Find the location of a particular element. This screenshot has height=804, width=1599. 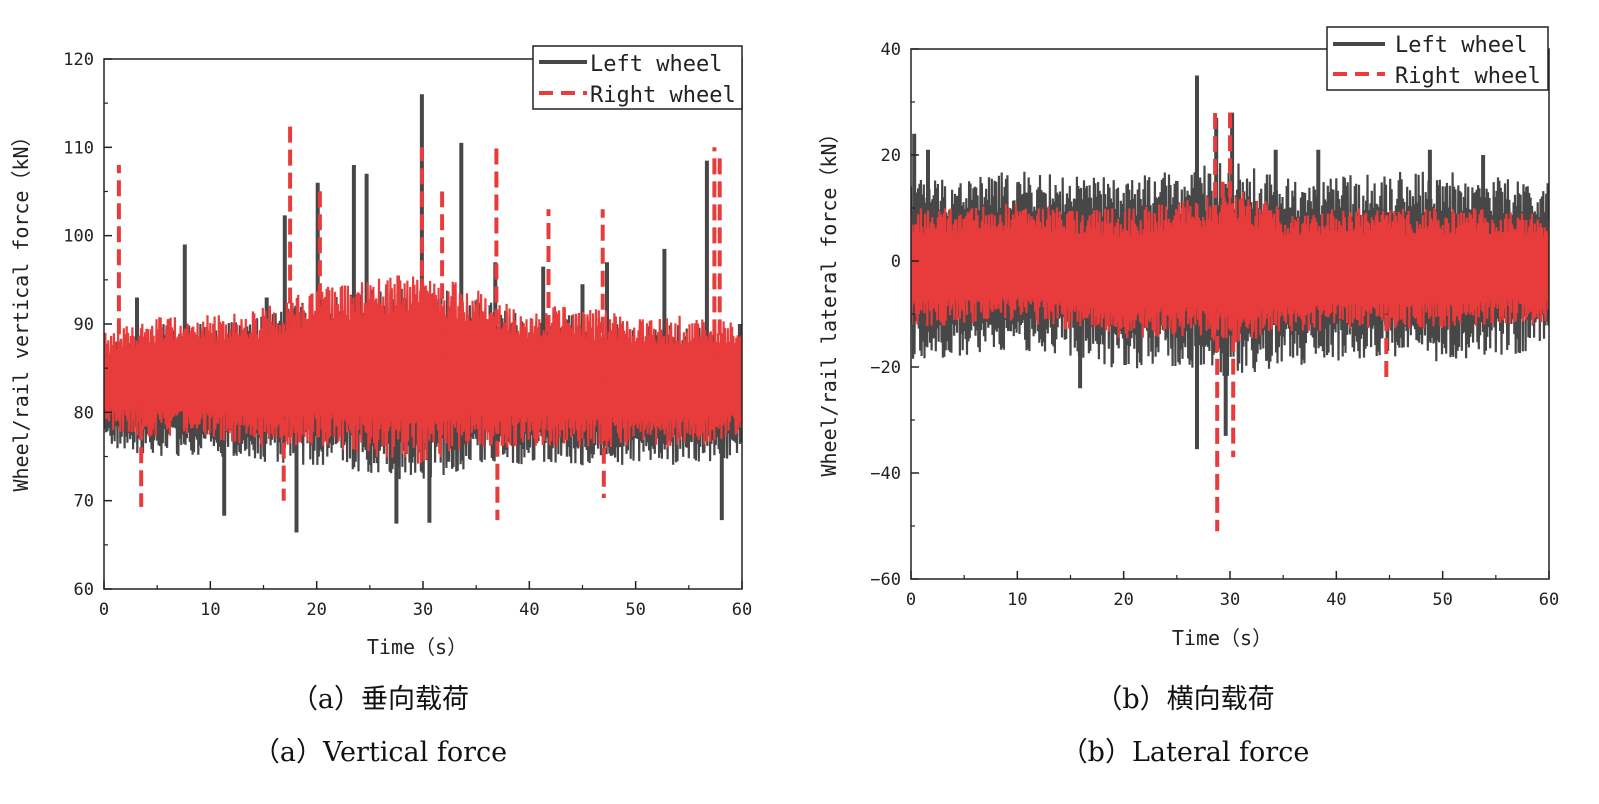

caption-a-english: （a）Vertical force is located at coordinates (380, 752).